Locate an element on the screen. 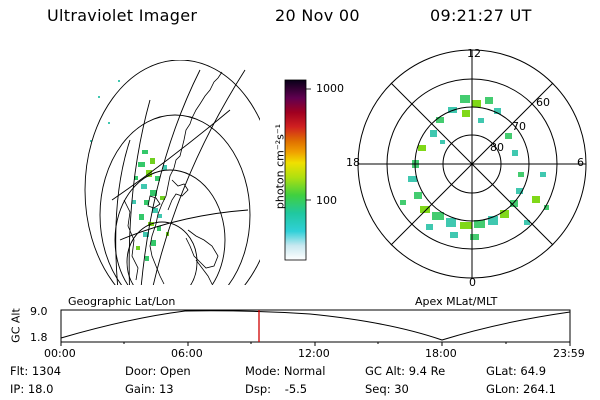 This screenshot has width=600, height=400. mlt-label-6: 6 is located at coordinates (580, 162).